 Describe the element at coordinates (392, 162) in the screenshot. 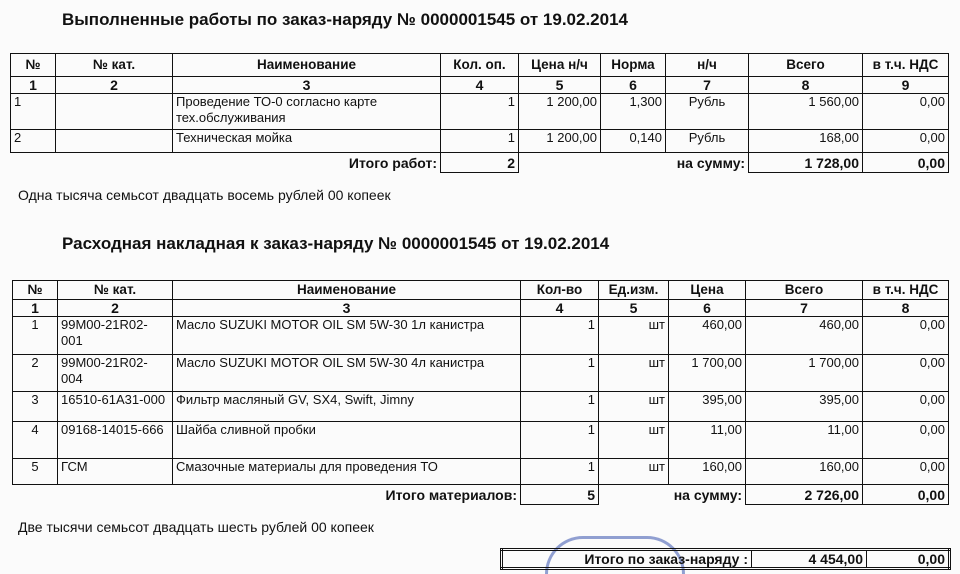

I see `works-total-label: Итого работ:` at that location.